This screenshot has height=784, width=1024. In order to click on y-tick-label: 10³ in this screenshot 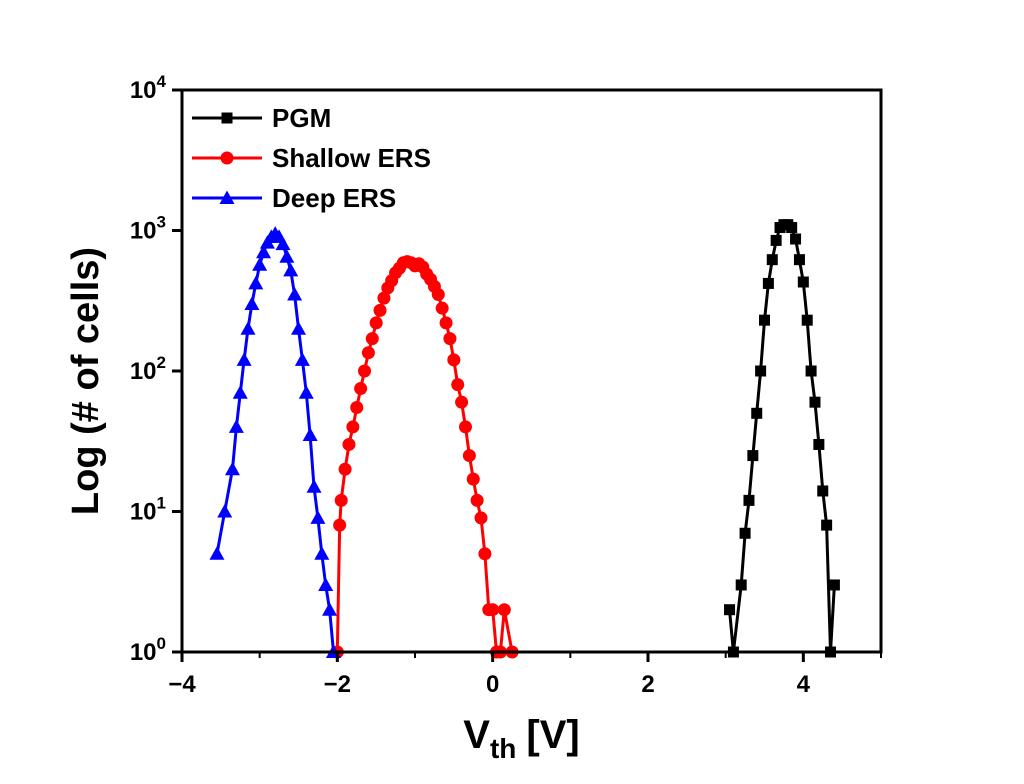, I will do `click(148, 229)`.